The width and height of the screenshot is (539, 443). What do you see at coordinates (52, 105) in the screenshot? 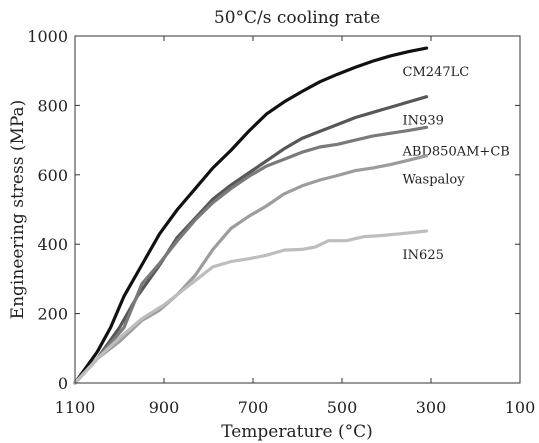
I see `y-tick-label: 800` at bounding box center [52, 105].